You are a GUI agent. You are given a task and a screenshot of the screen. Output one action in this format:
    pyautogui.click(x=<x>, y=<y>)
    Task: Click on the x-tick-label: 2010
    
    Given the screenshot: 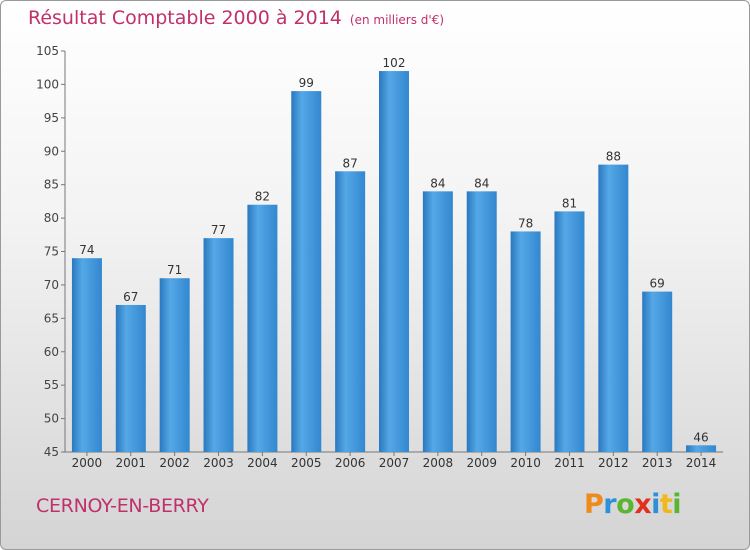 What is the action you would take?
    pyautogui.click(x=525, y=463)
    